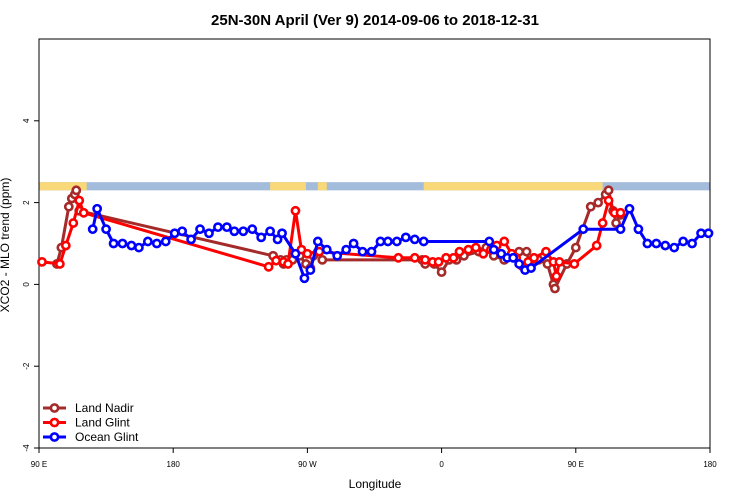  I want to click on land-ocean-band, so click(374, 186).